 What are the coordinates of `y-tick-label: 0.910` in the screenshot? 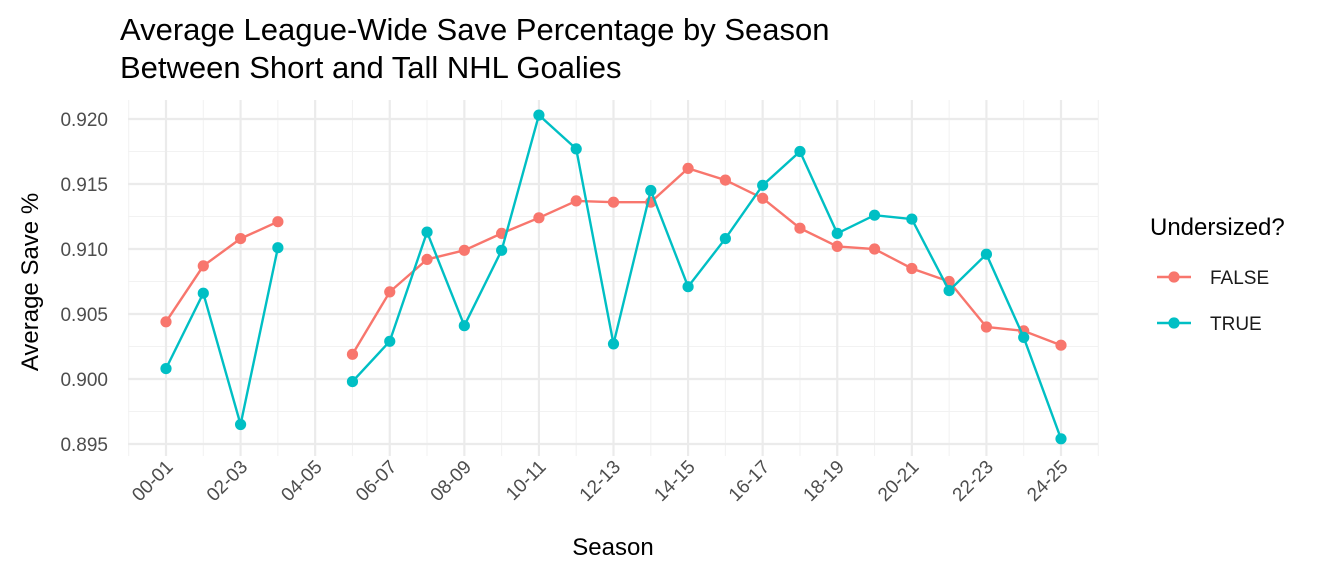 It's located at (84, 250).